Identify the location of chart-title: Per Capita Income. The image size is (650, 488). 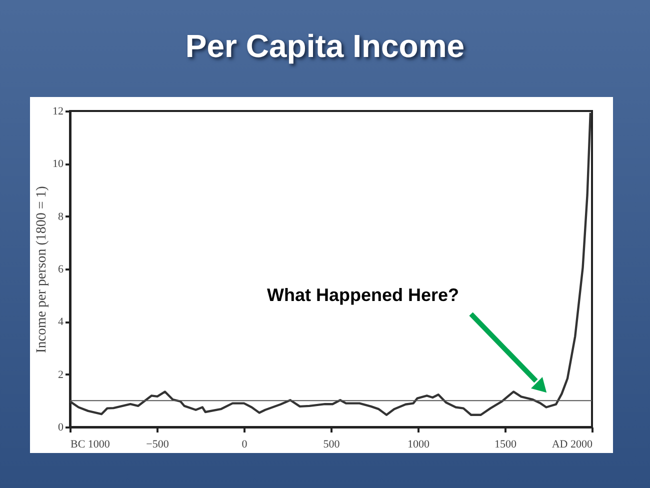
(325, 46).